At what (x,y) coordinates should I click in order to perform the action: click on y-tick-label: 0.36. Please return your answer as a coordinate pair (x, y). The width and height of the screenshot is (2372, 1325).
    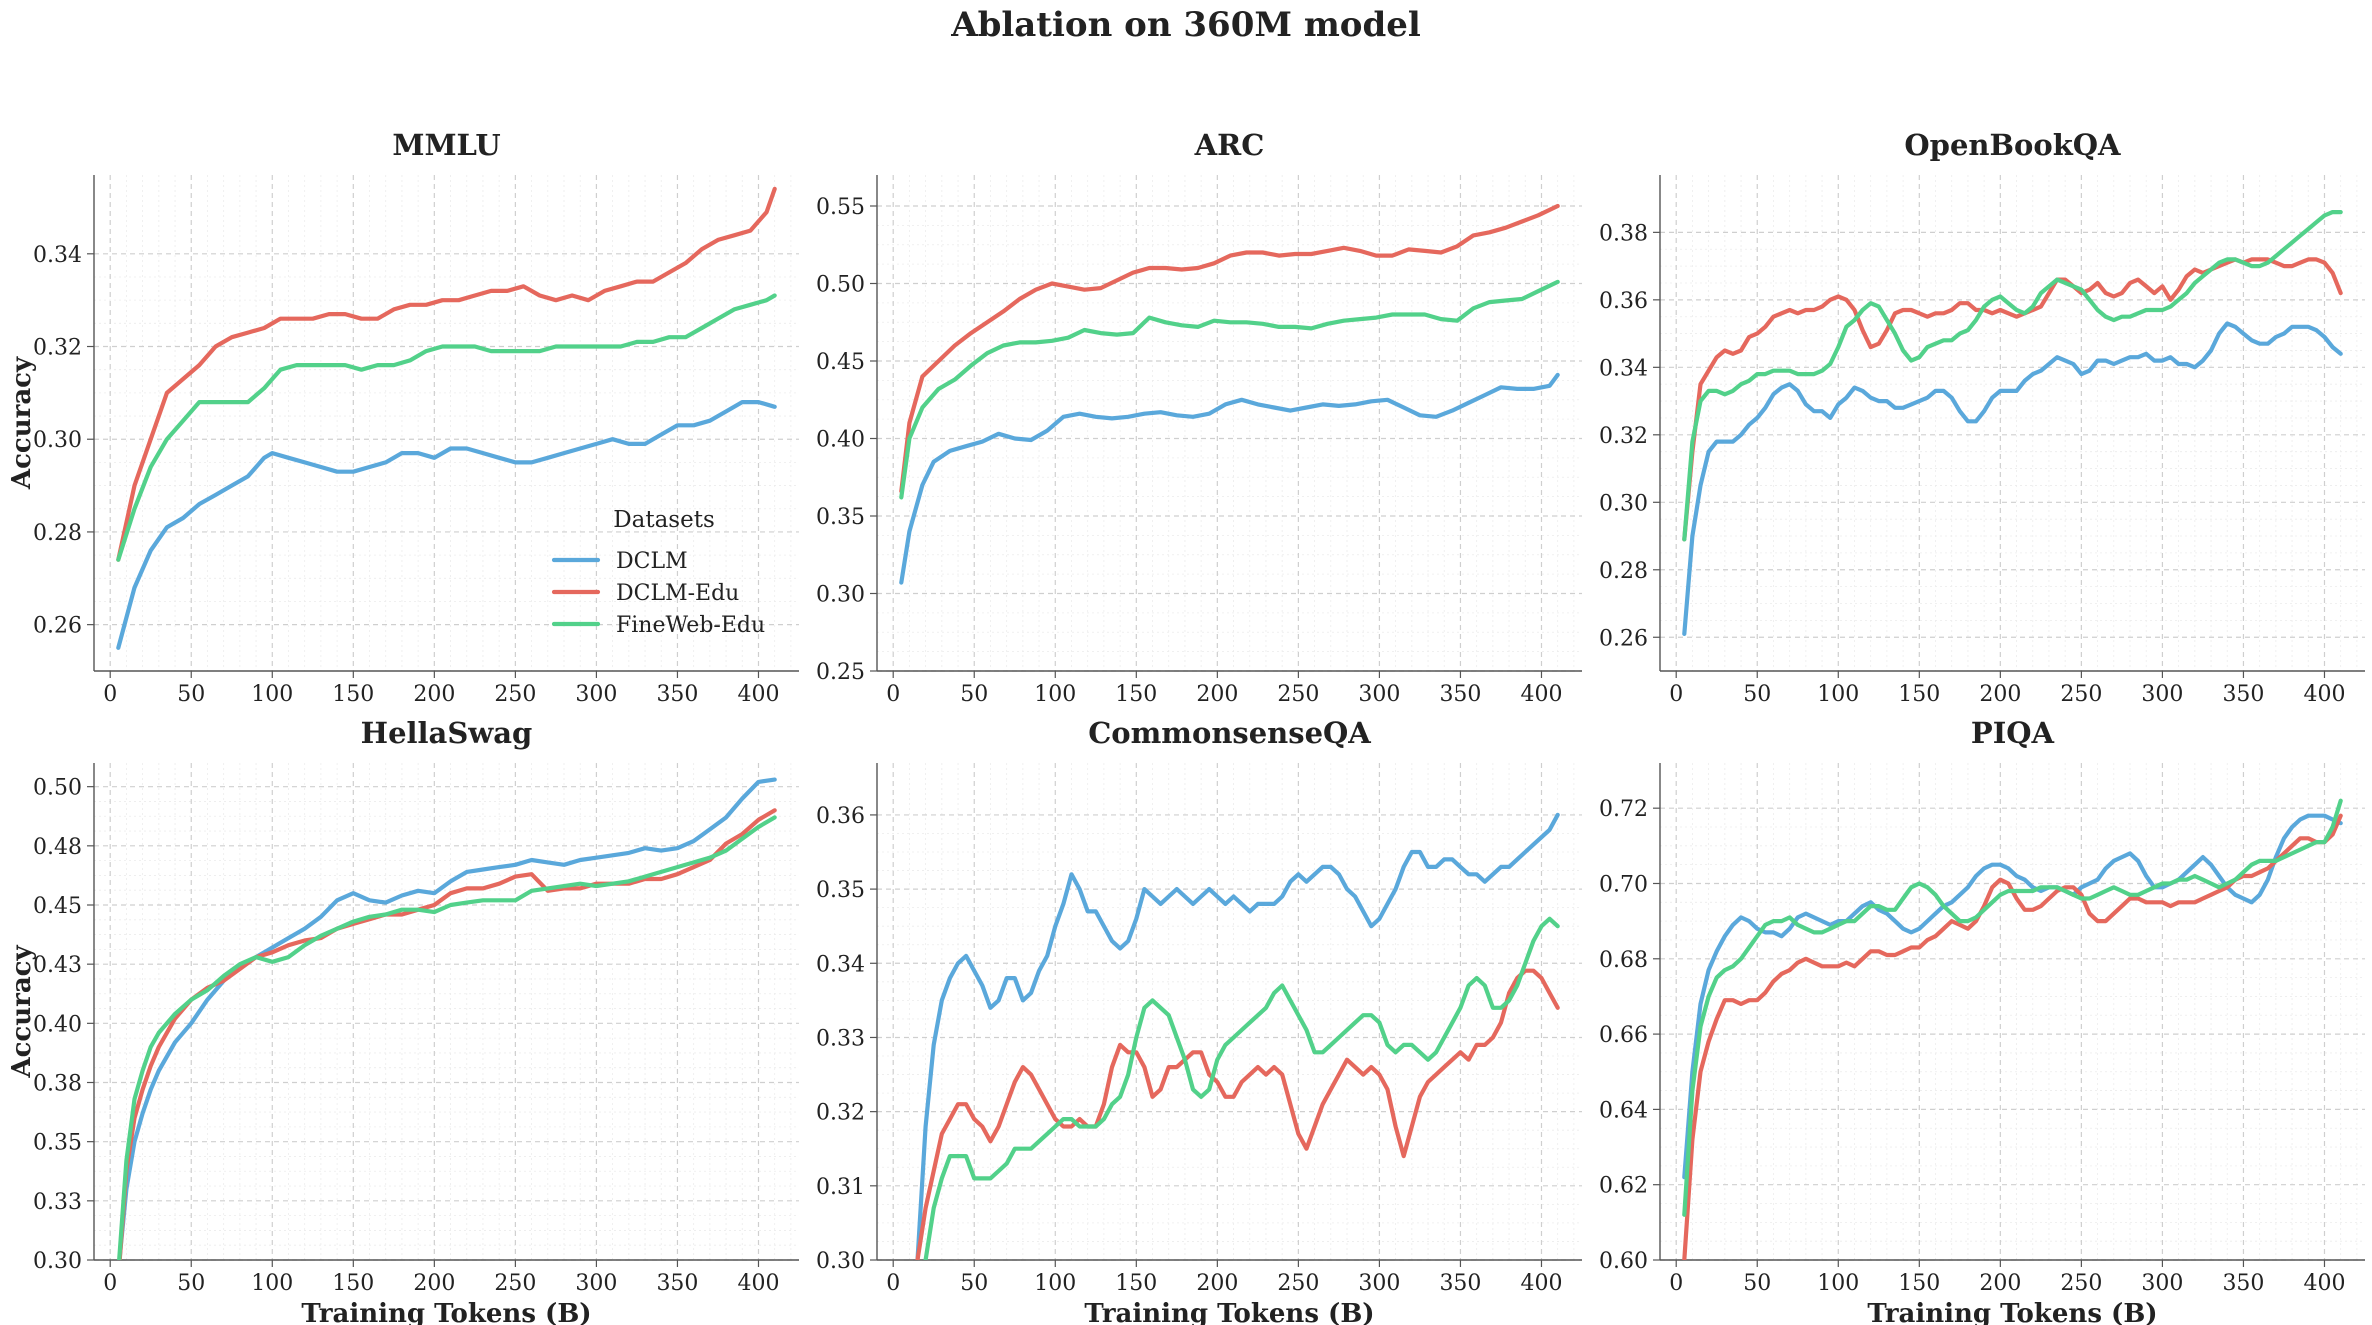
    Looking at the image, I should click on (840, 816).